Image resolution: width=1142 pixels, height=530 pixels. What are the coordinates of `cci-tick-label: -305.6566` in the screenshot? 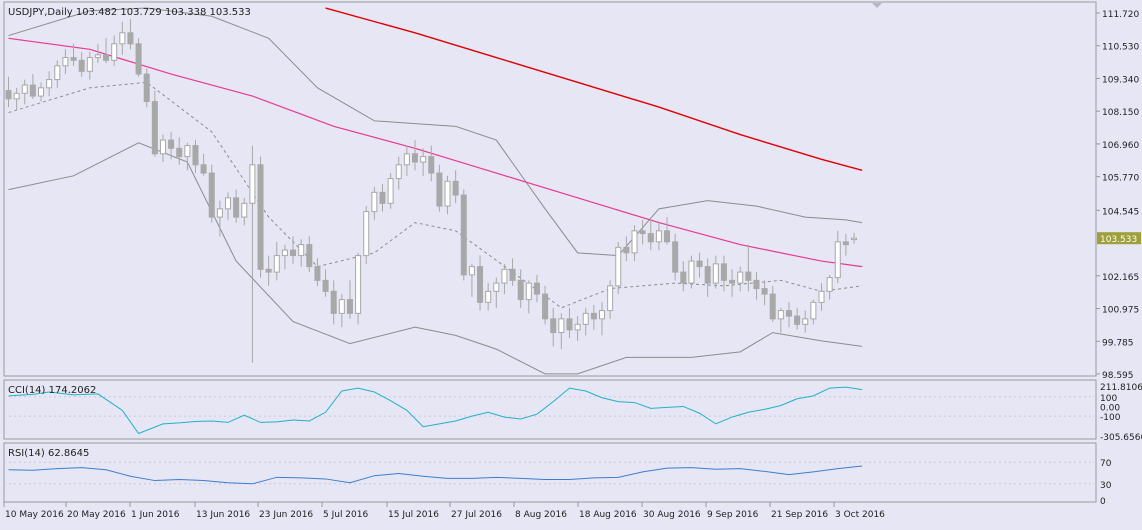 It's located at (1121, 438).